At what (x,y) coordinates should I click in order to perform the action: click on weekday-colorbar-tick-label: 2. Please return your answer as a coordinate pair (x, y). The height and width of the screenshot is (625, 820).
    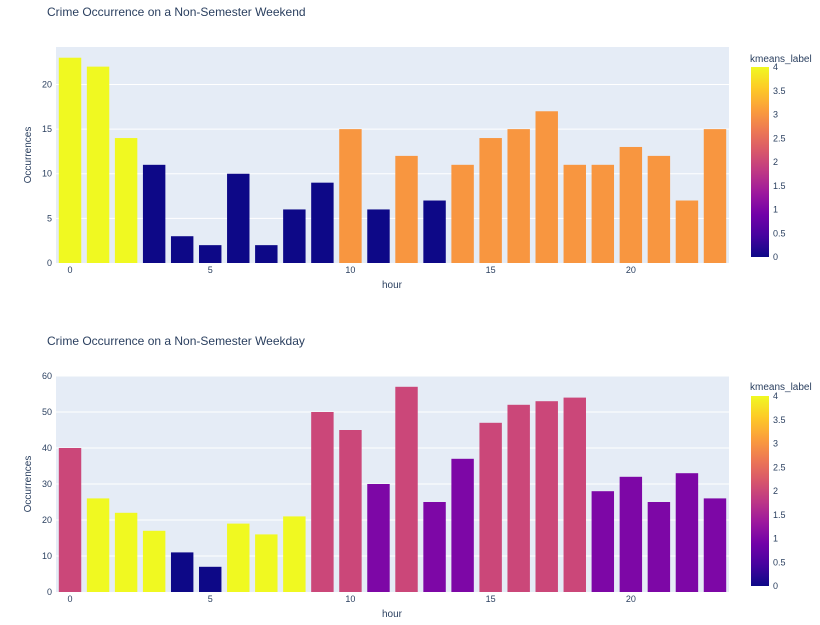
    Looking at the image, I should click on (775, 491).